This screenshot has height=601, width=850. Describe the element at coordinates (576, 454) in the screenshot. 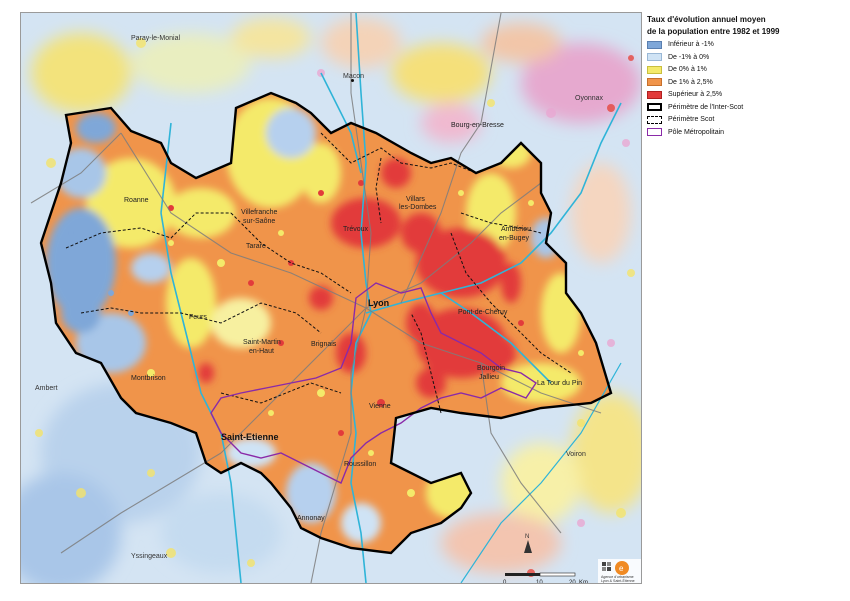

I see `place-voiron: Voiron` at that location.